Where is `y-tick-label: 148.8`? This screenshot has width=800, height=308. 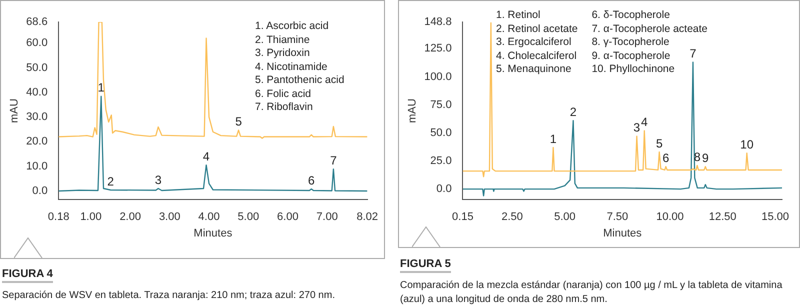
y-tick-label: 148.8 is located at coordinates (438, 22).